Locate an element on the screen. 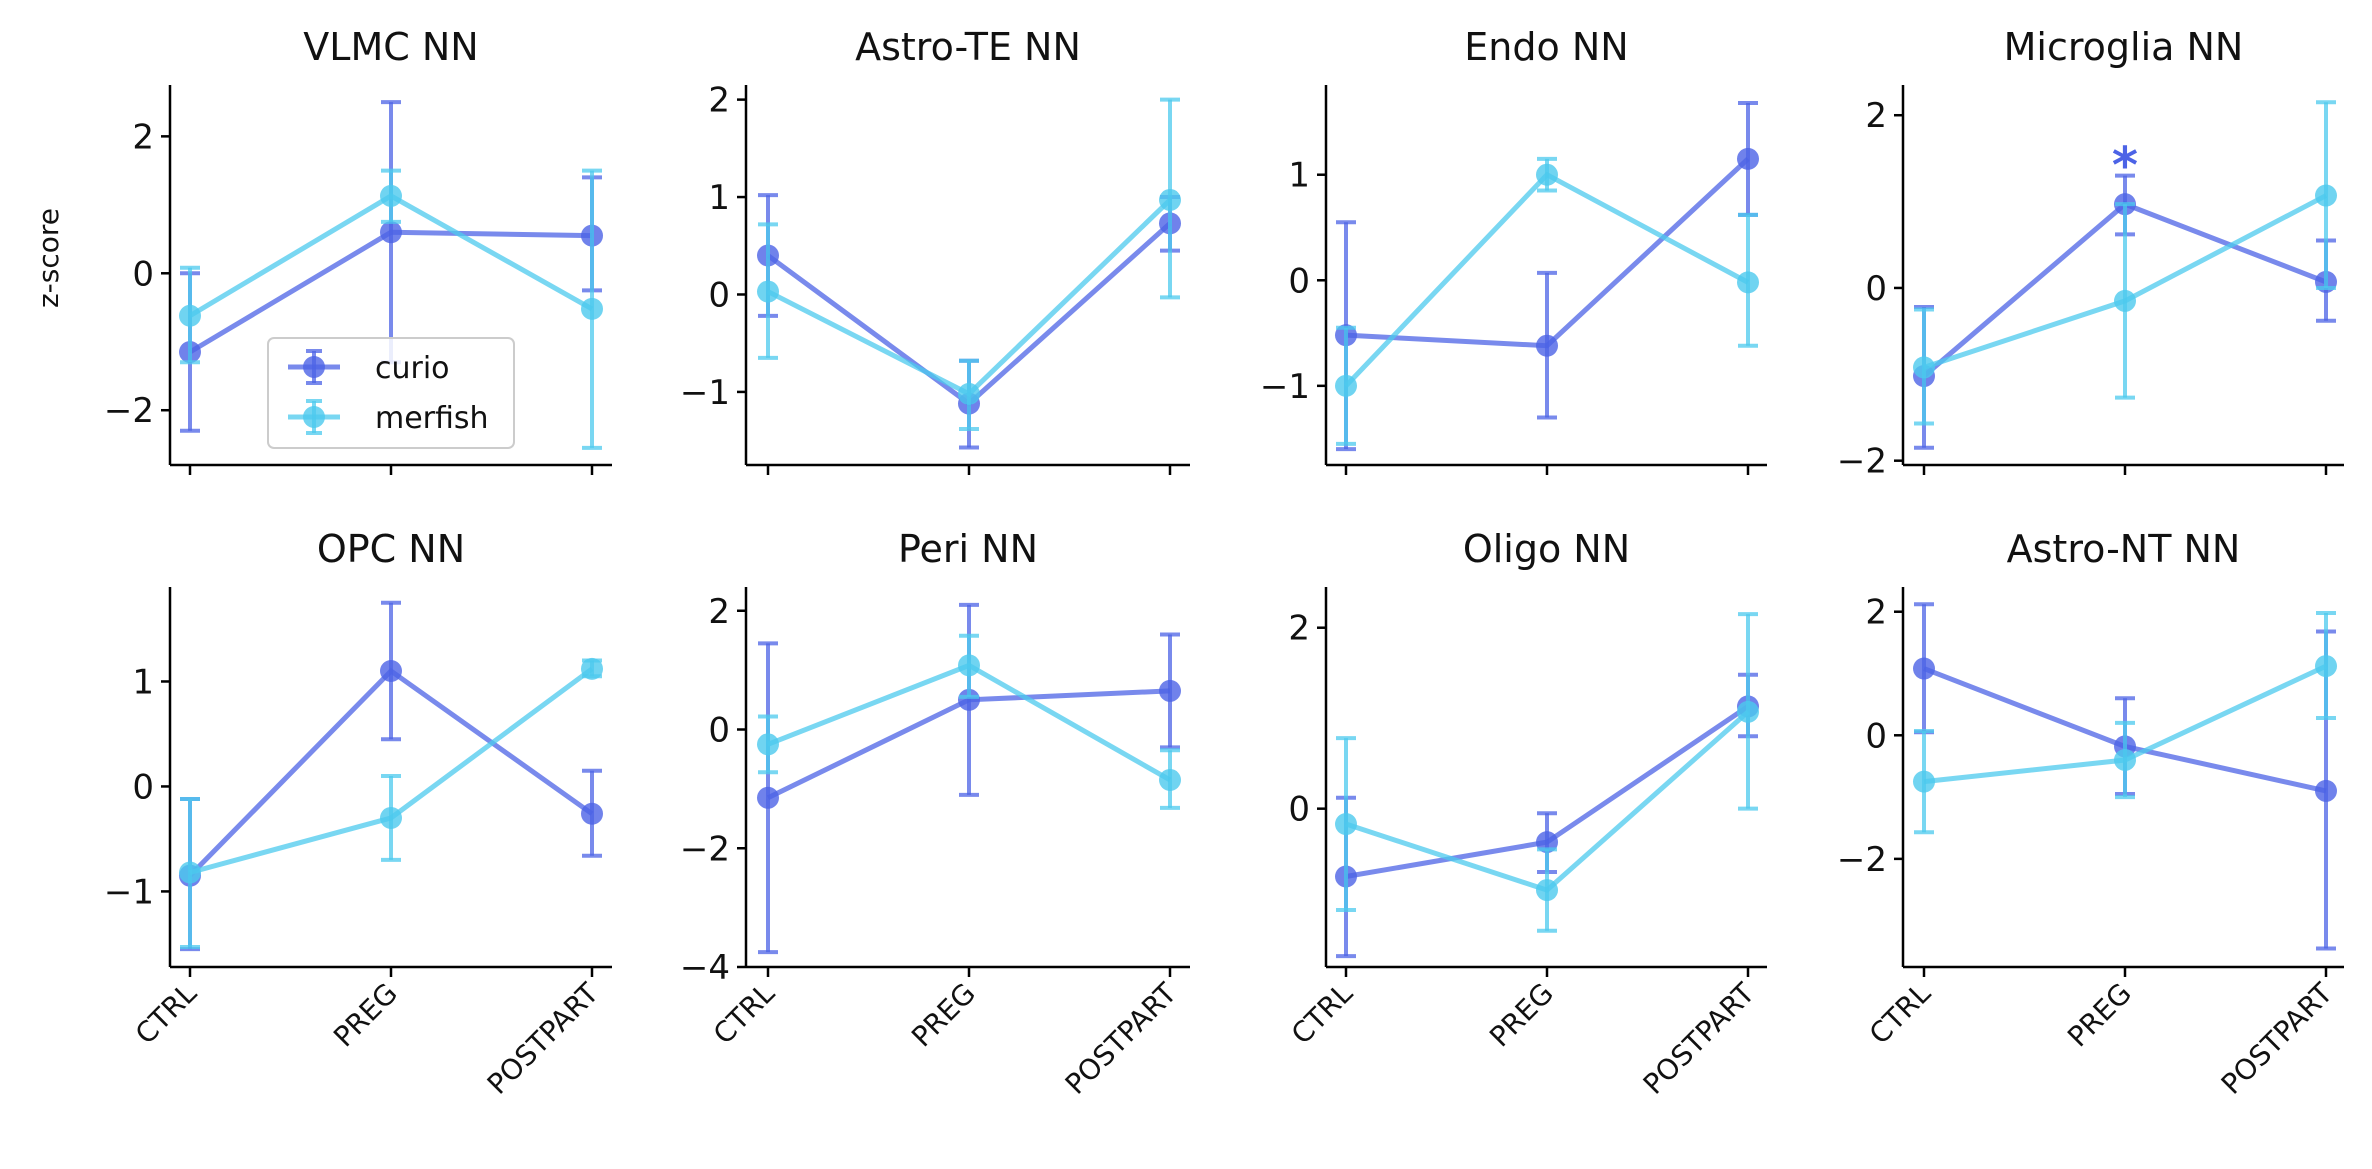 This screenshot has height=1169, width=2372. legend-label: curio is located at coordinates (412, 368).